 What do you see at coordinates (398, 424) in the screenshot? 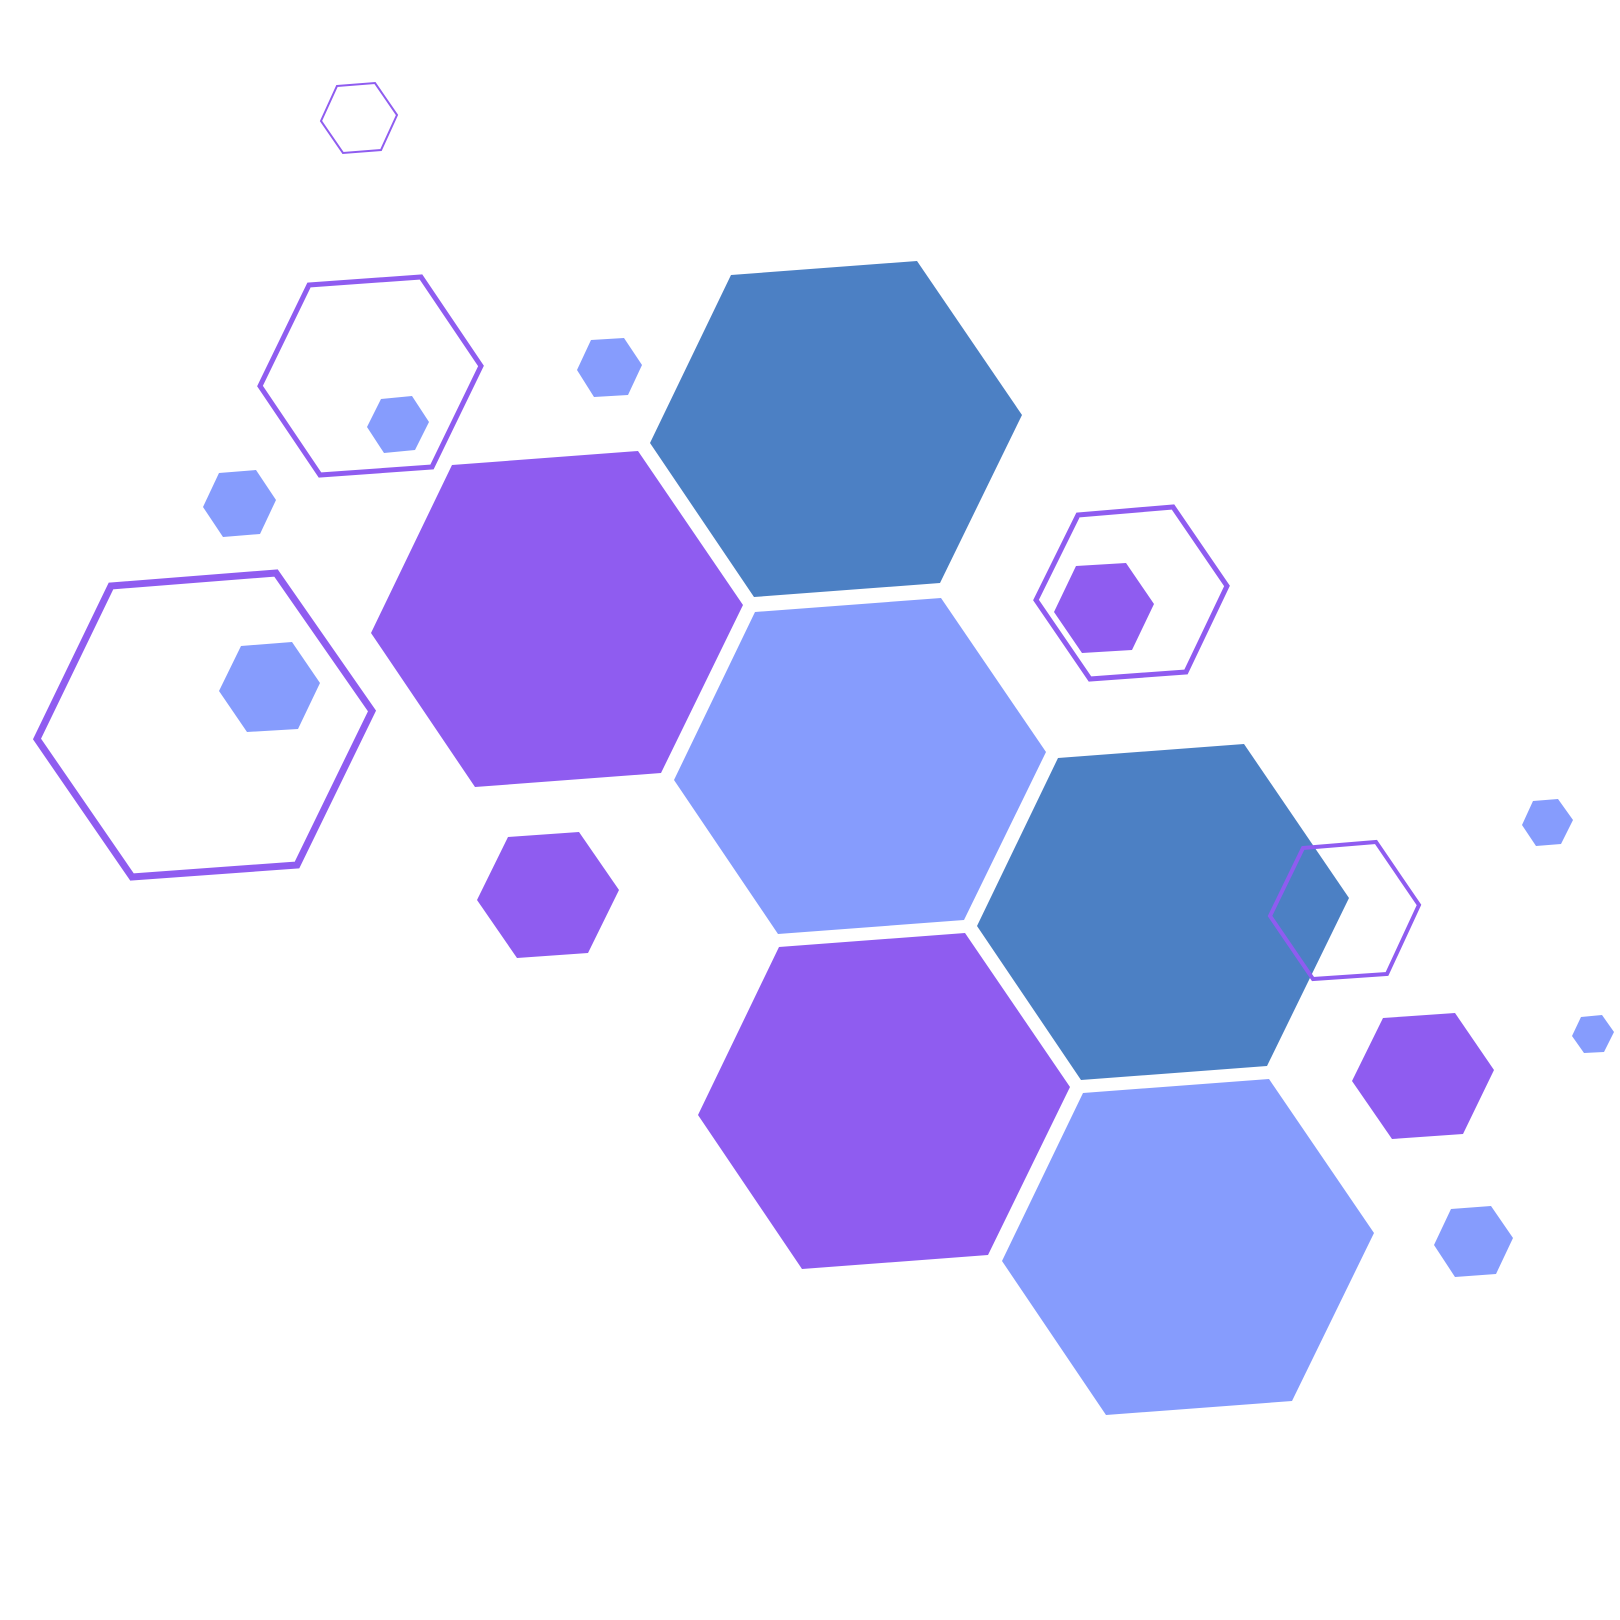
I see `hexagon-small-inside-upper-outline` at bounding box center [398, 424].